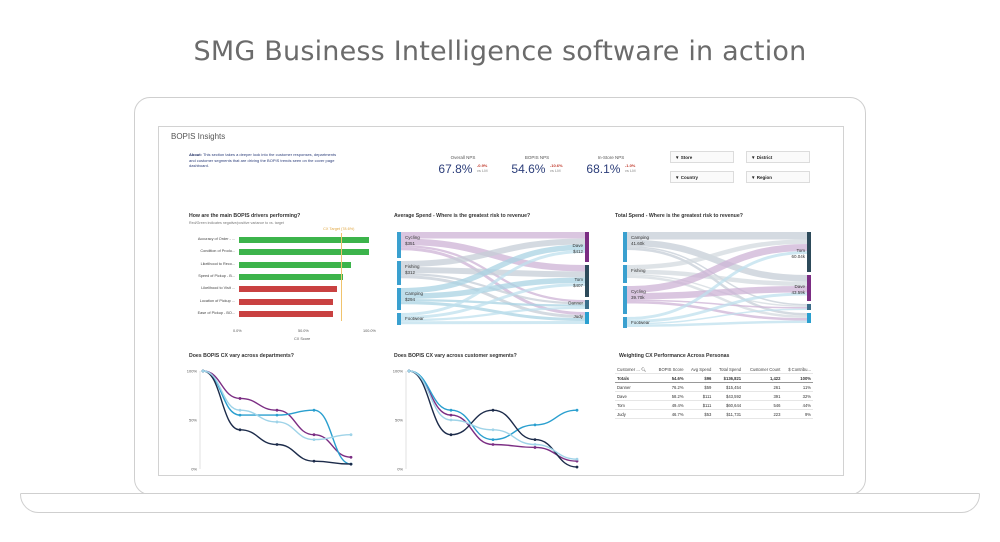 This screenshot has height=542, width=1000. I want to click on table-cell: 1,422, so click(763, 378).